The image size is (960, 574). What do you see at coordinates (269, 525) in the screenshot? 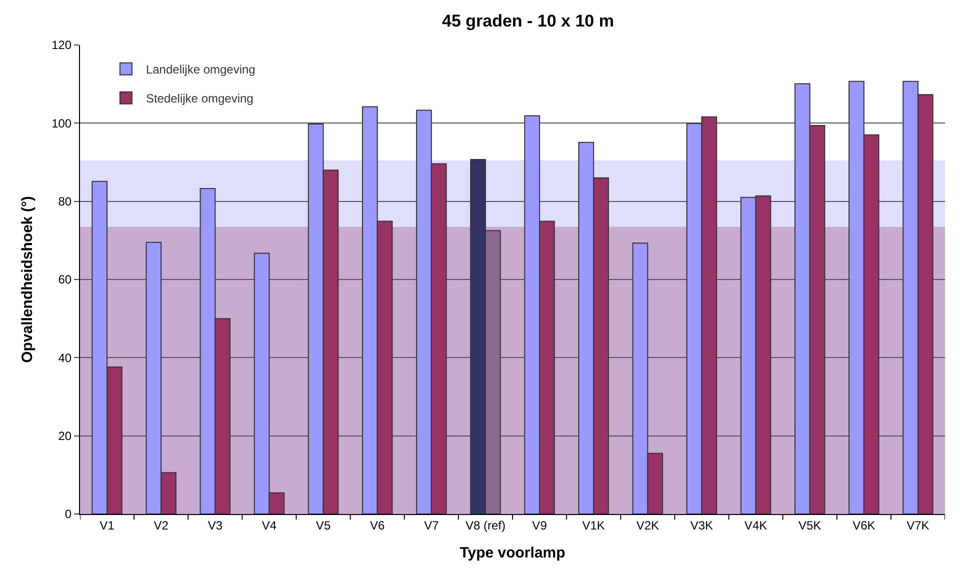
I see `x-tick-label: V4` at bounding box center [269, 525].